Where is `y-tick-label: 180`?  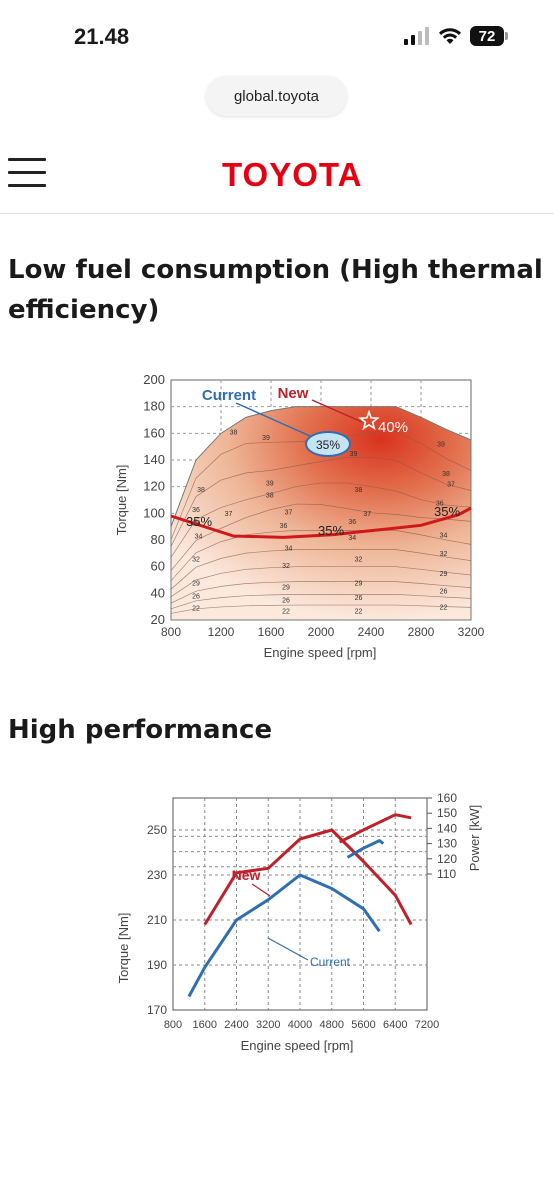 y-tick-label: 180 is located at coordinates (154, 406).